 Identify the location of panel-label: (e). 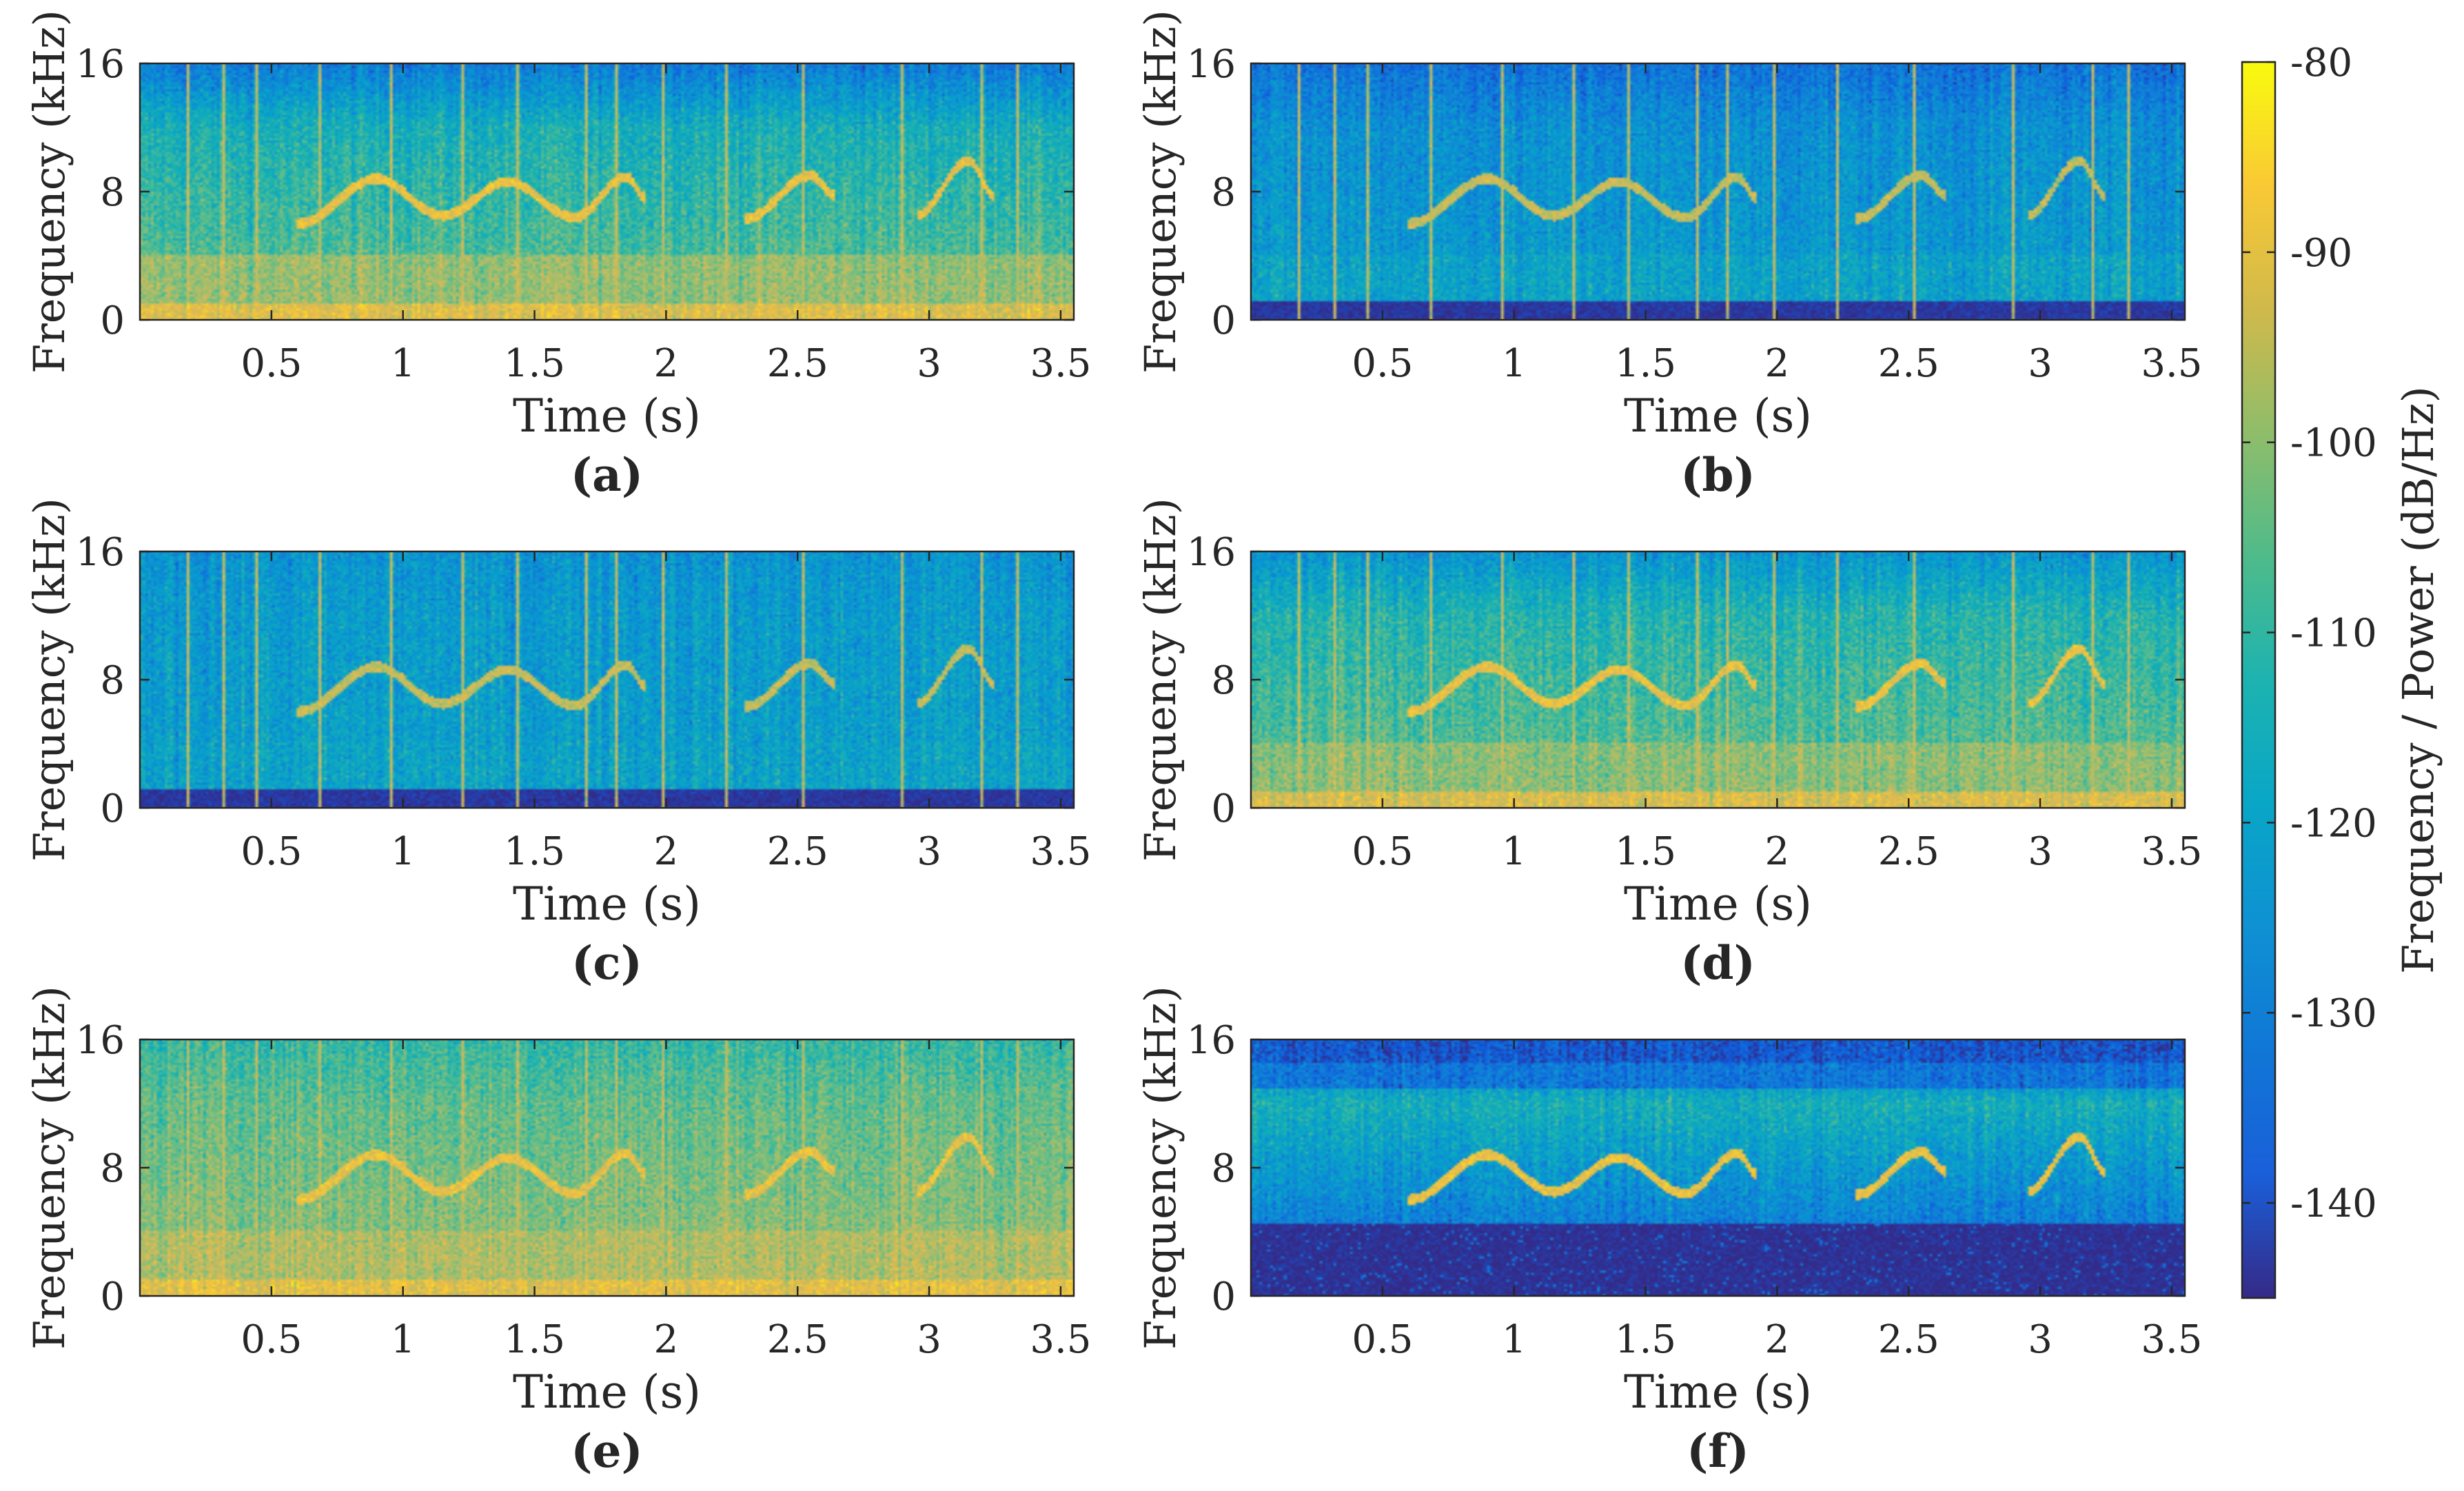
(606, 1451).